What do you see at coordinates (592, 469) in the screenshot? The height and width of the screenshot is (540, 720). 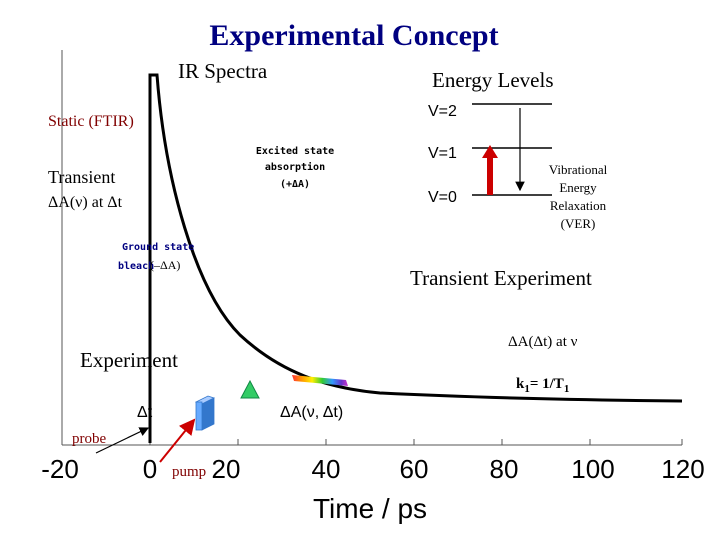 I see `tick-label: 100` at bounding box center [592, 469].